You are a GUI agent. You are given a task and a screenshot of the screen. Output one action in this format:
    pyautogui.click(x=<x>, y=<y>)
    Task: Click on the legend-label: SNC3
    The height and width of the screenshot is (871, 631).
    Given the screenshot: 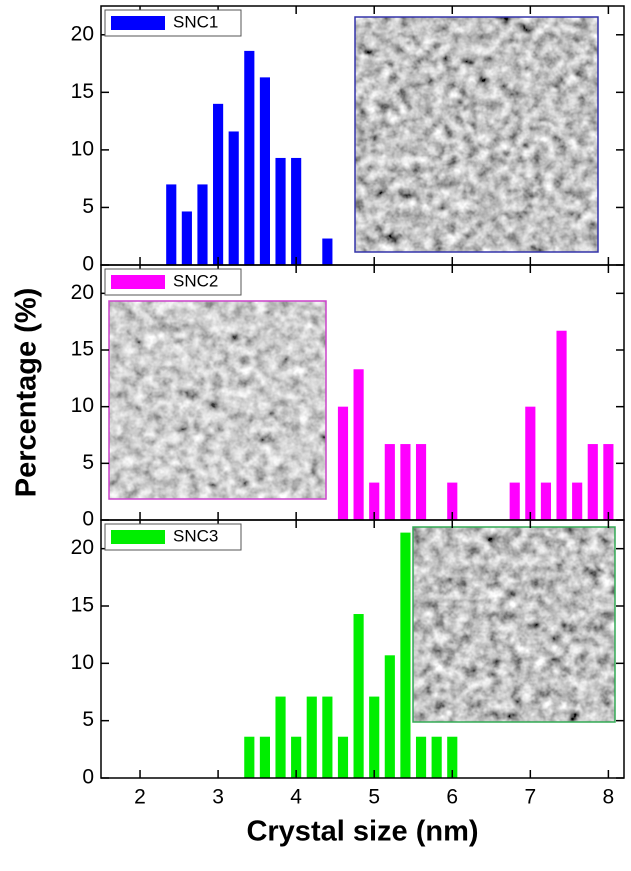 What is the action you would take?
    pyautogui.click(x=195, y=535)
    